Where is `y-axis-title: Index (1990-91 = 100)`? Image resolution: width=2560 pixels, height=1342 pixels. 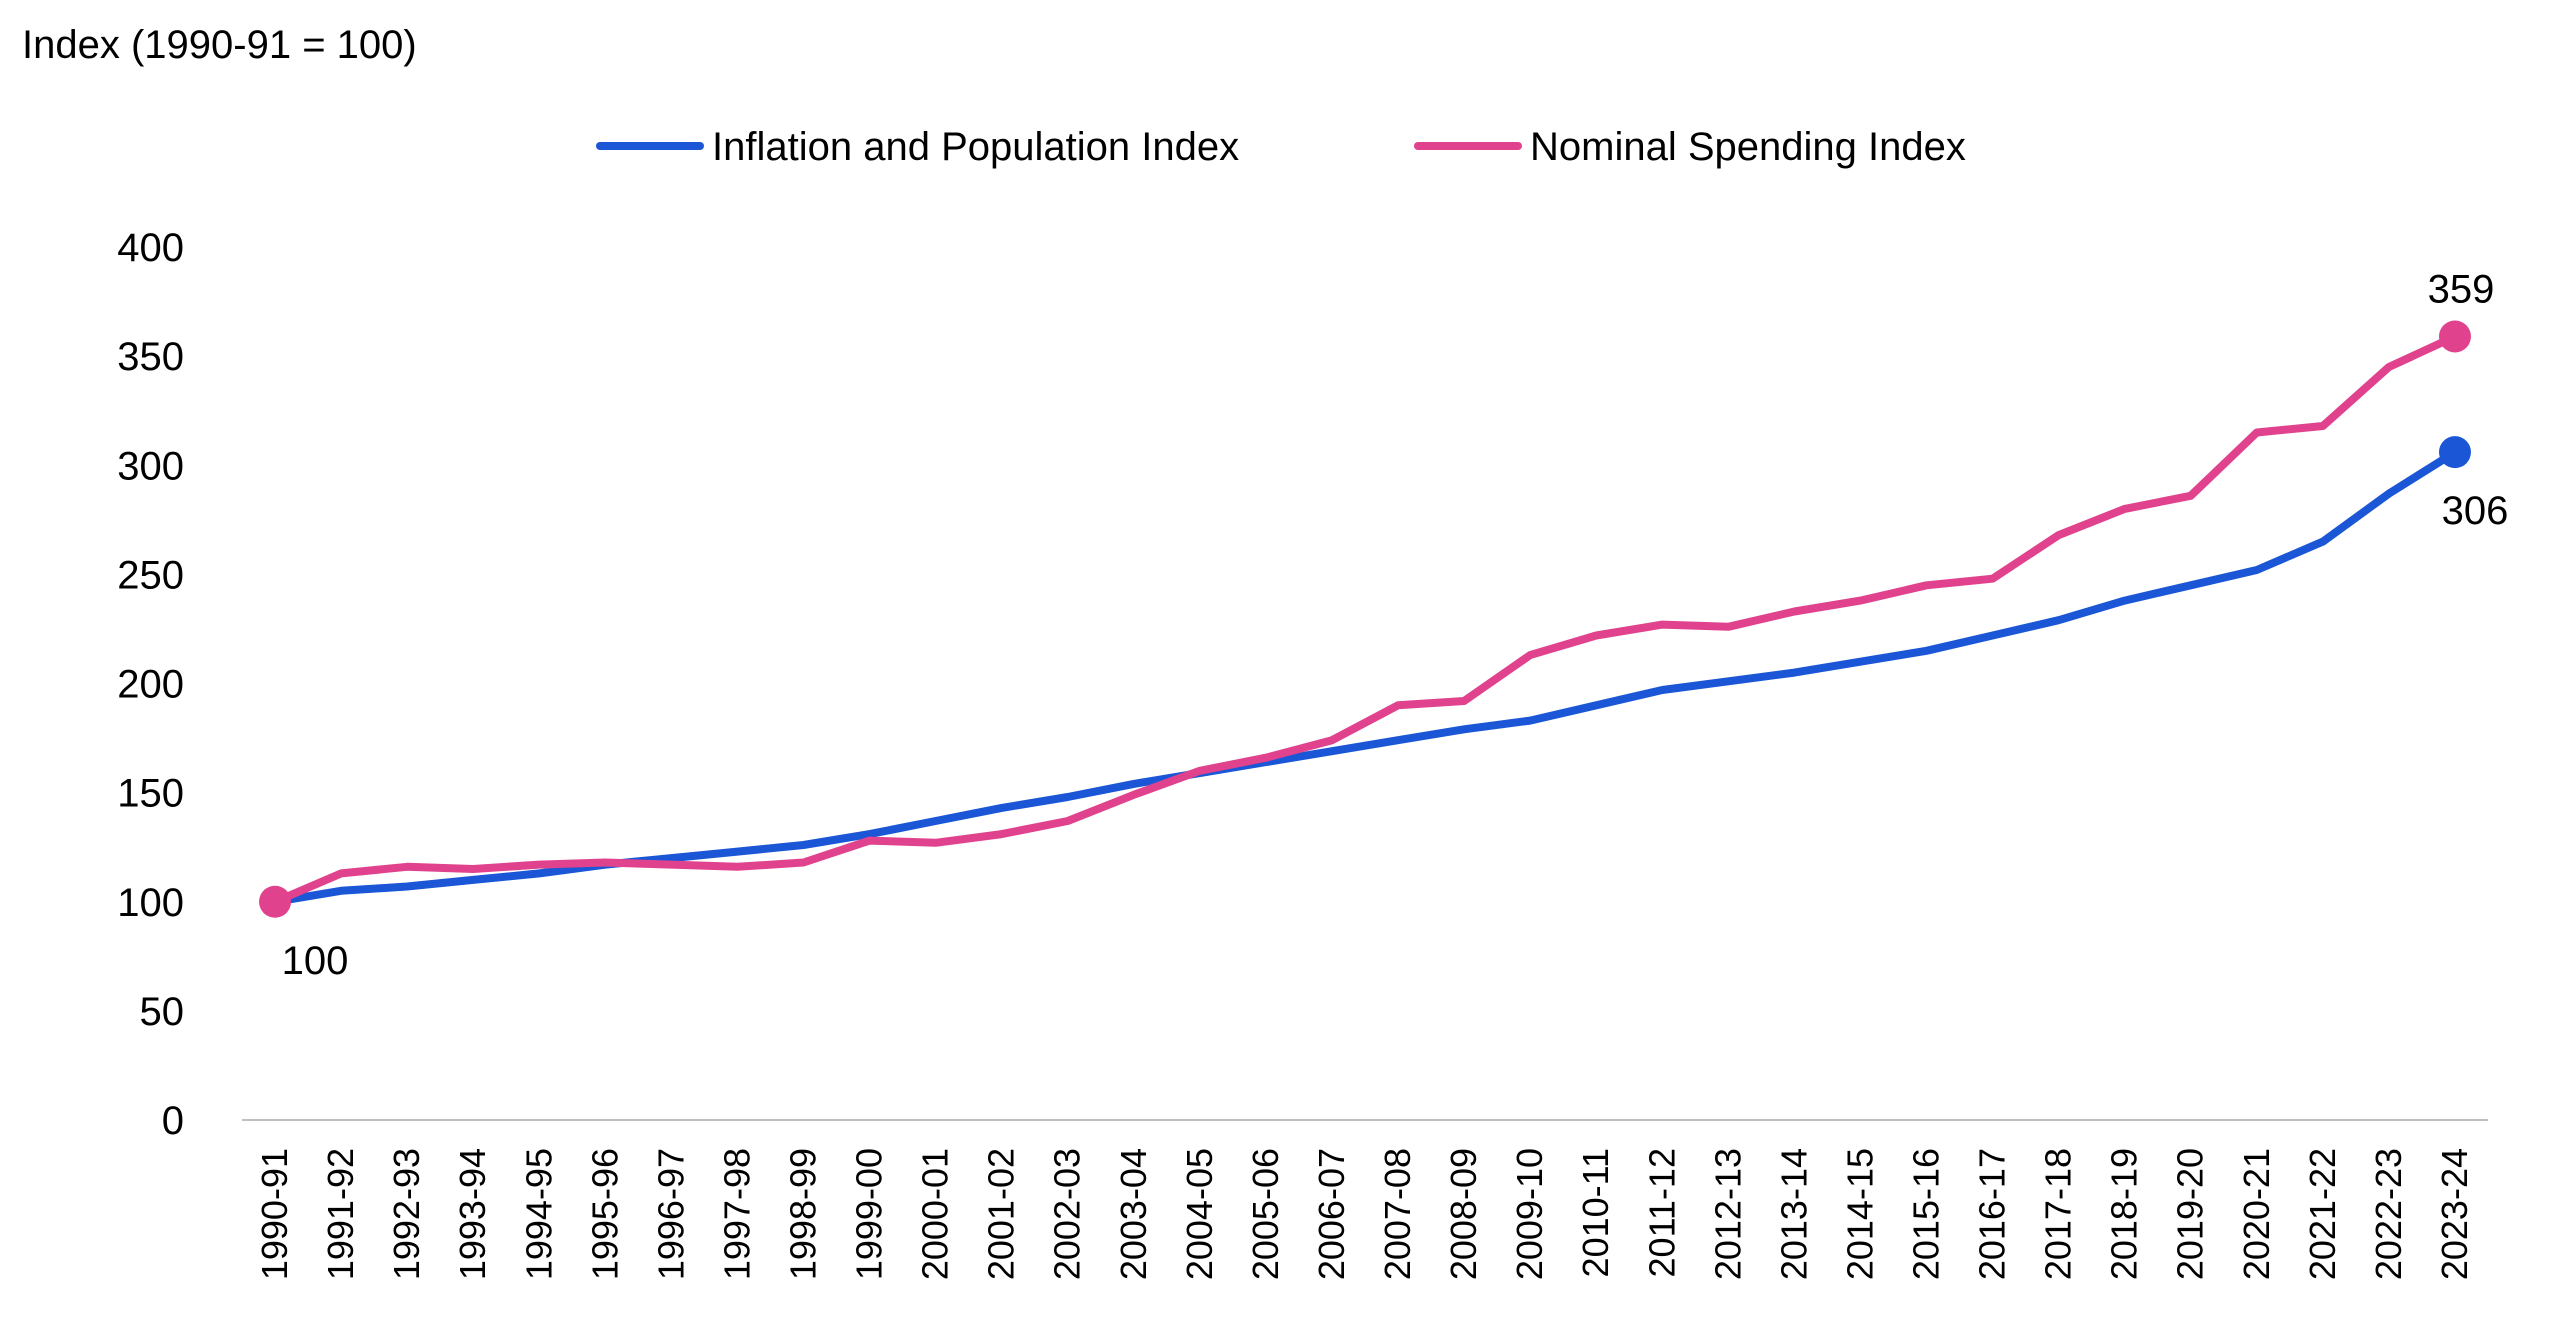
y-axis-title: Index (1990-91 = 100) is located at coordinates (219, 45).